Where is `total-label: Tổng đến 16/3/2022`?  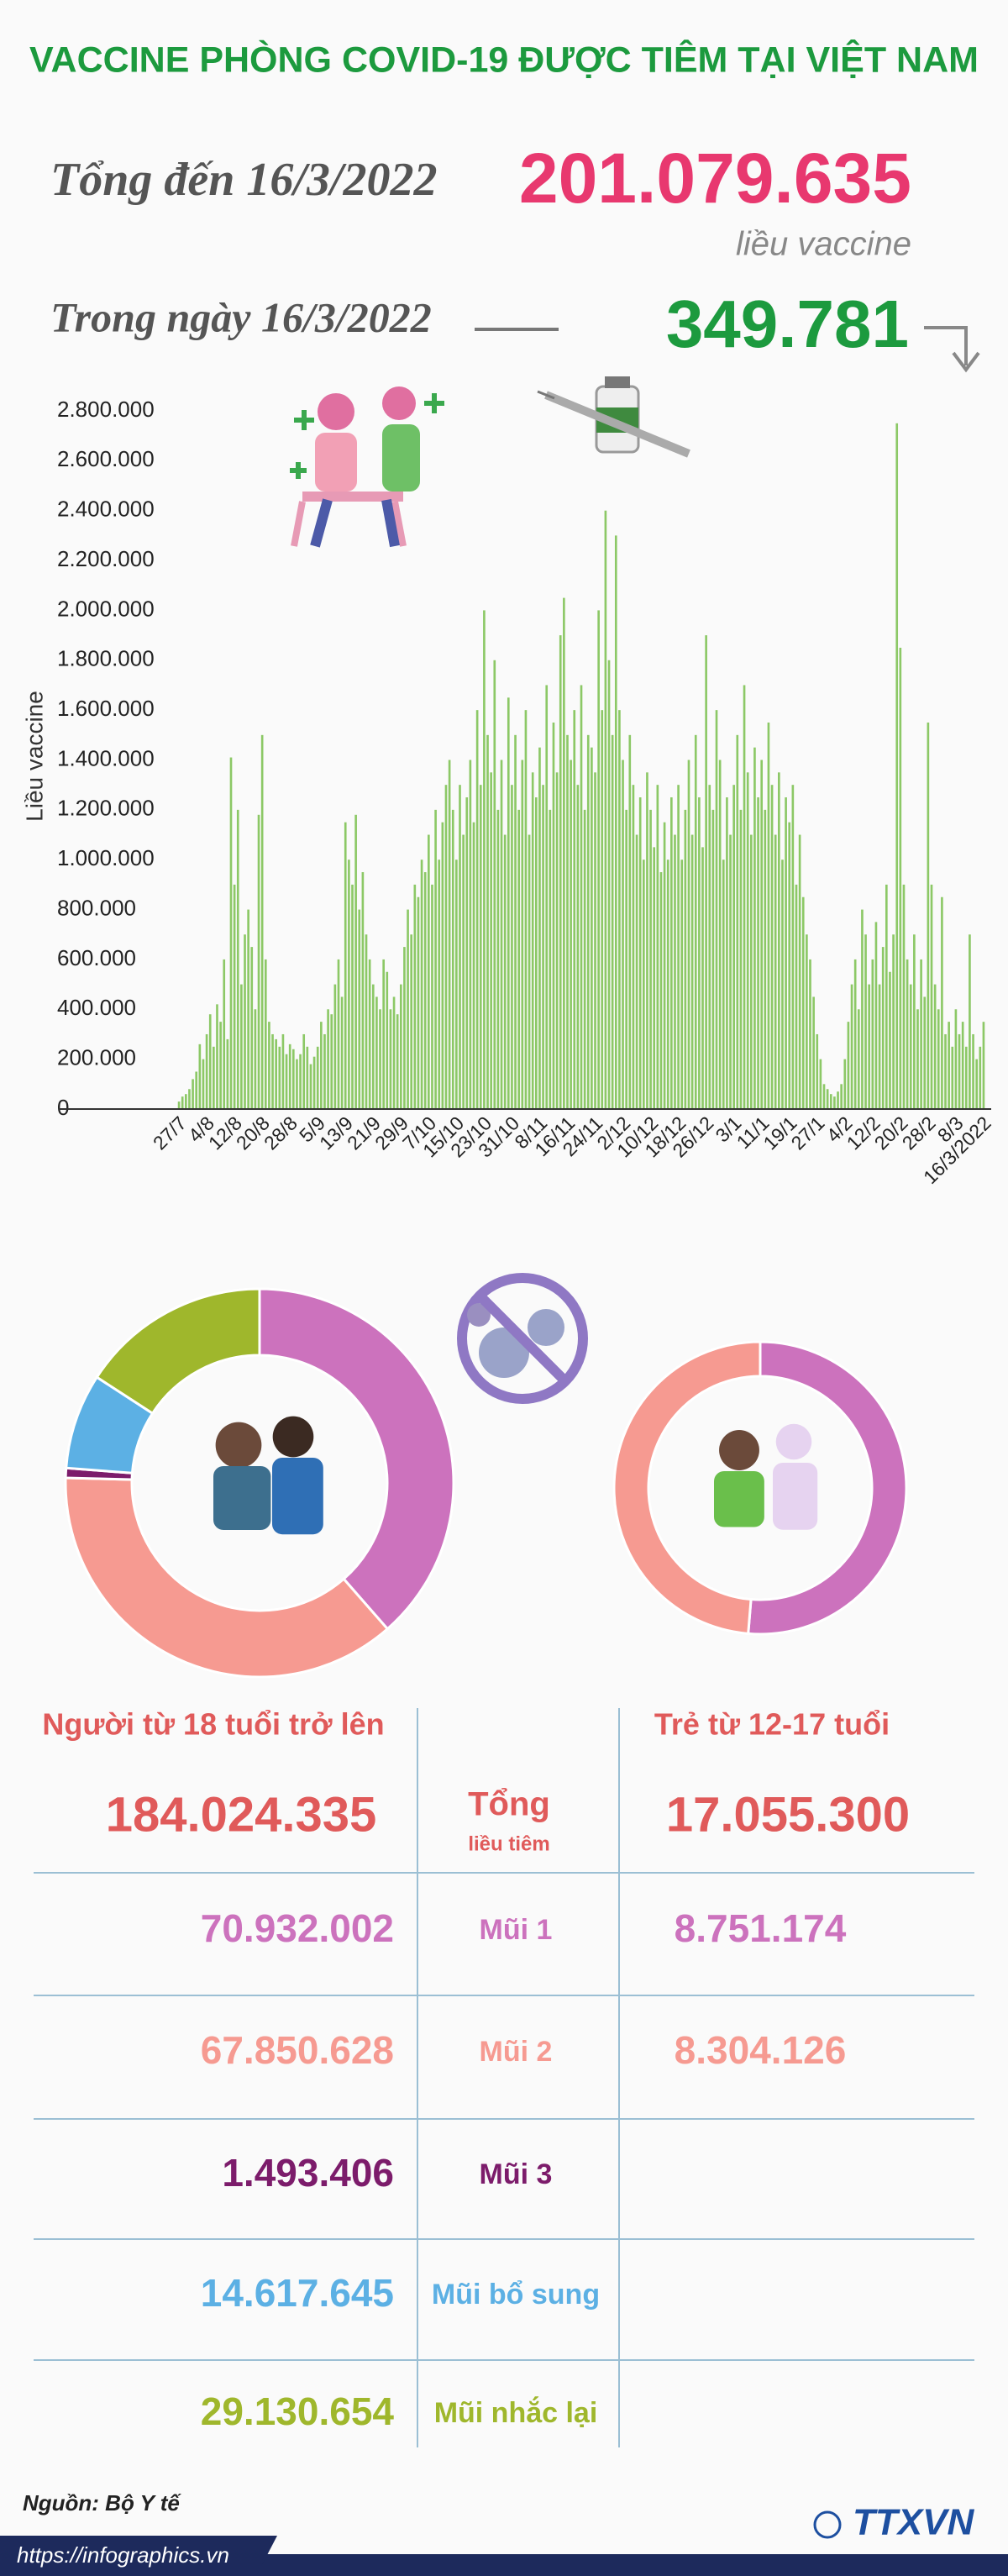
total-label: Tổng đến 16/3/2022 is located at coordinates (243, 180).